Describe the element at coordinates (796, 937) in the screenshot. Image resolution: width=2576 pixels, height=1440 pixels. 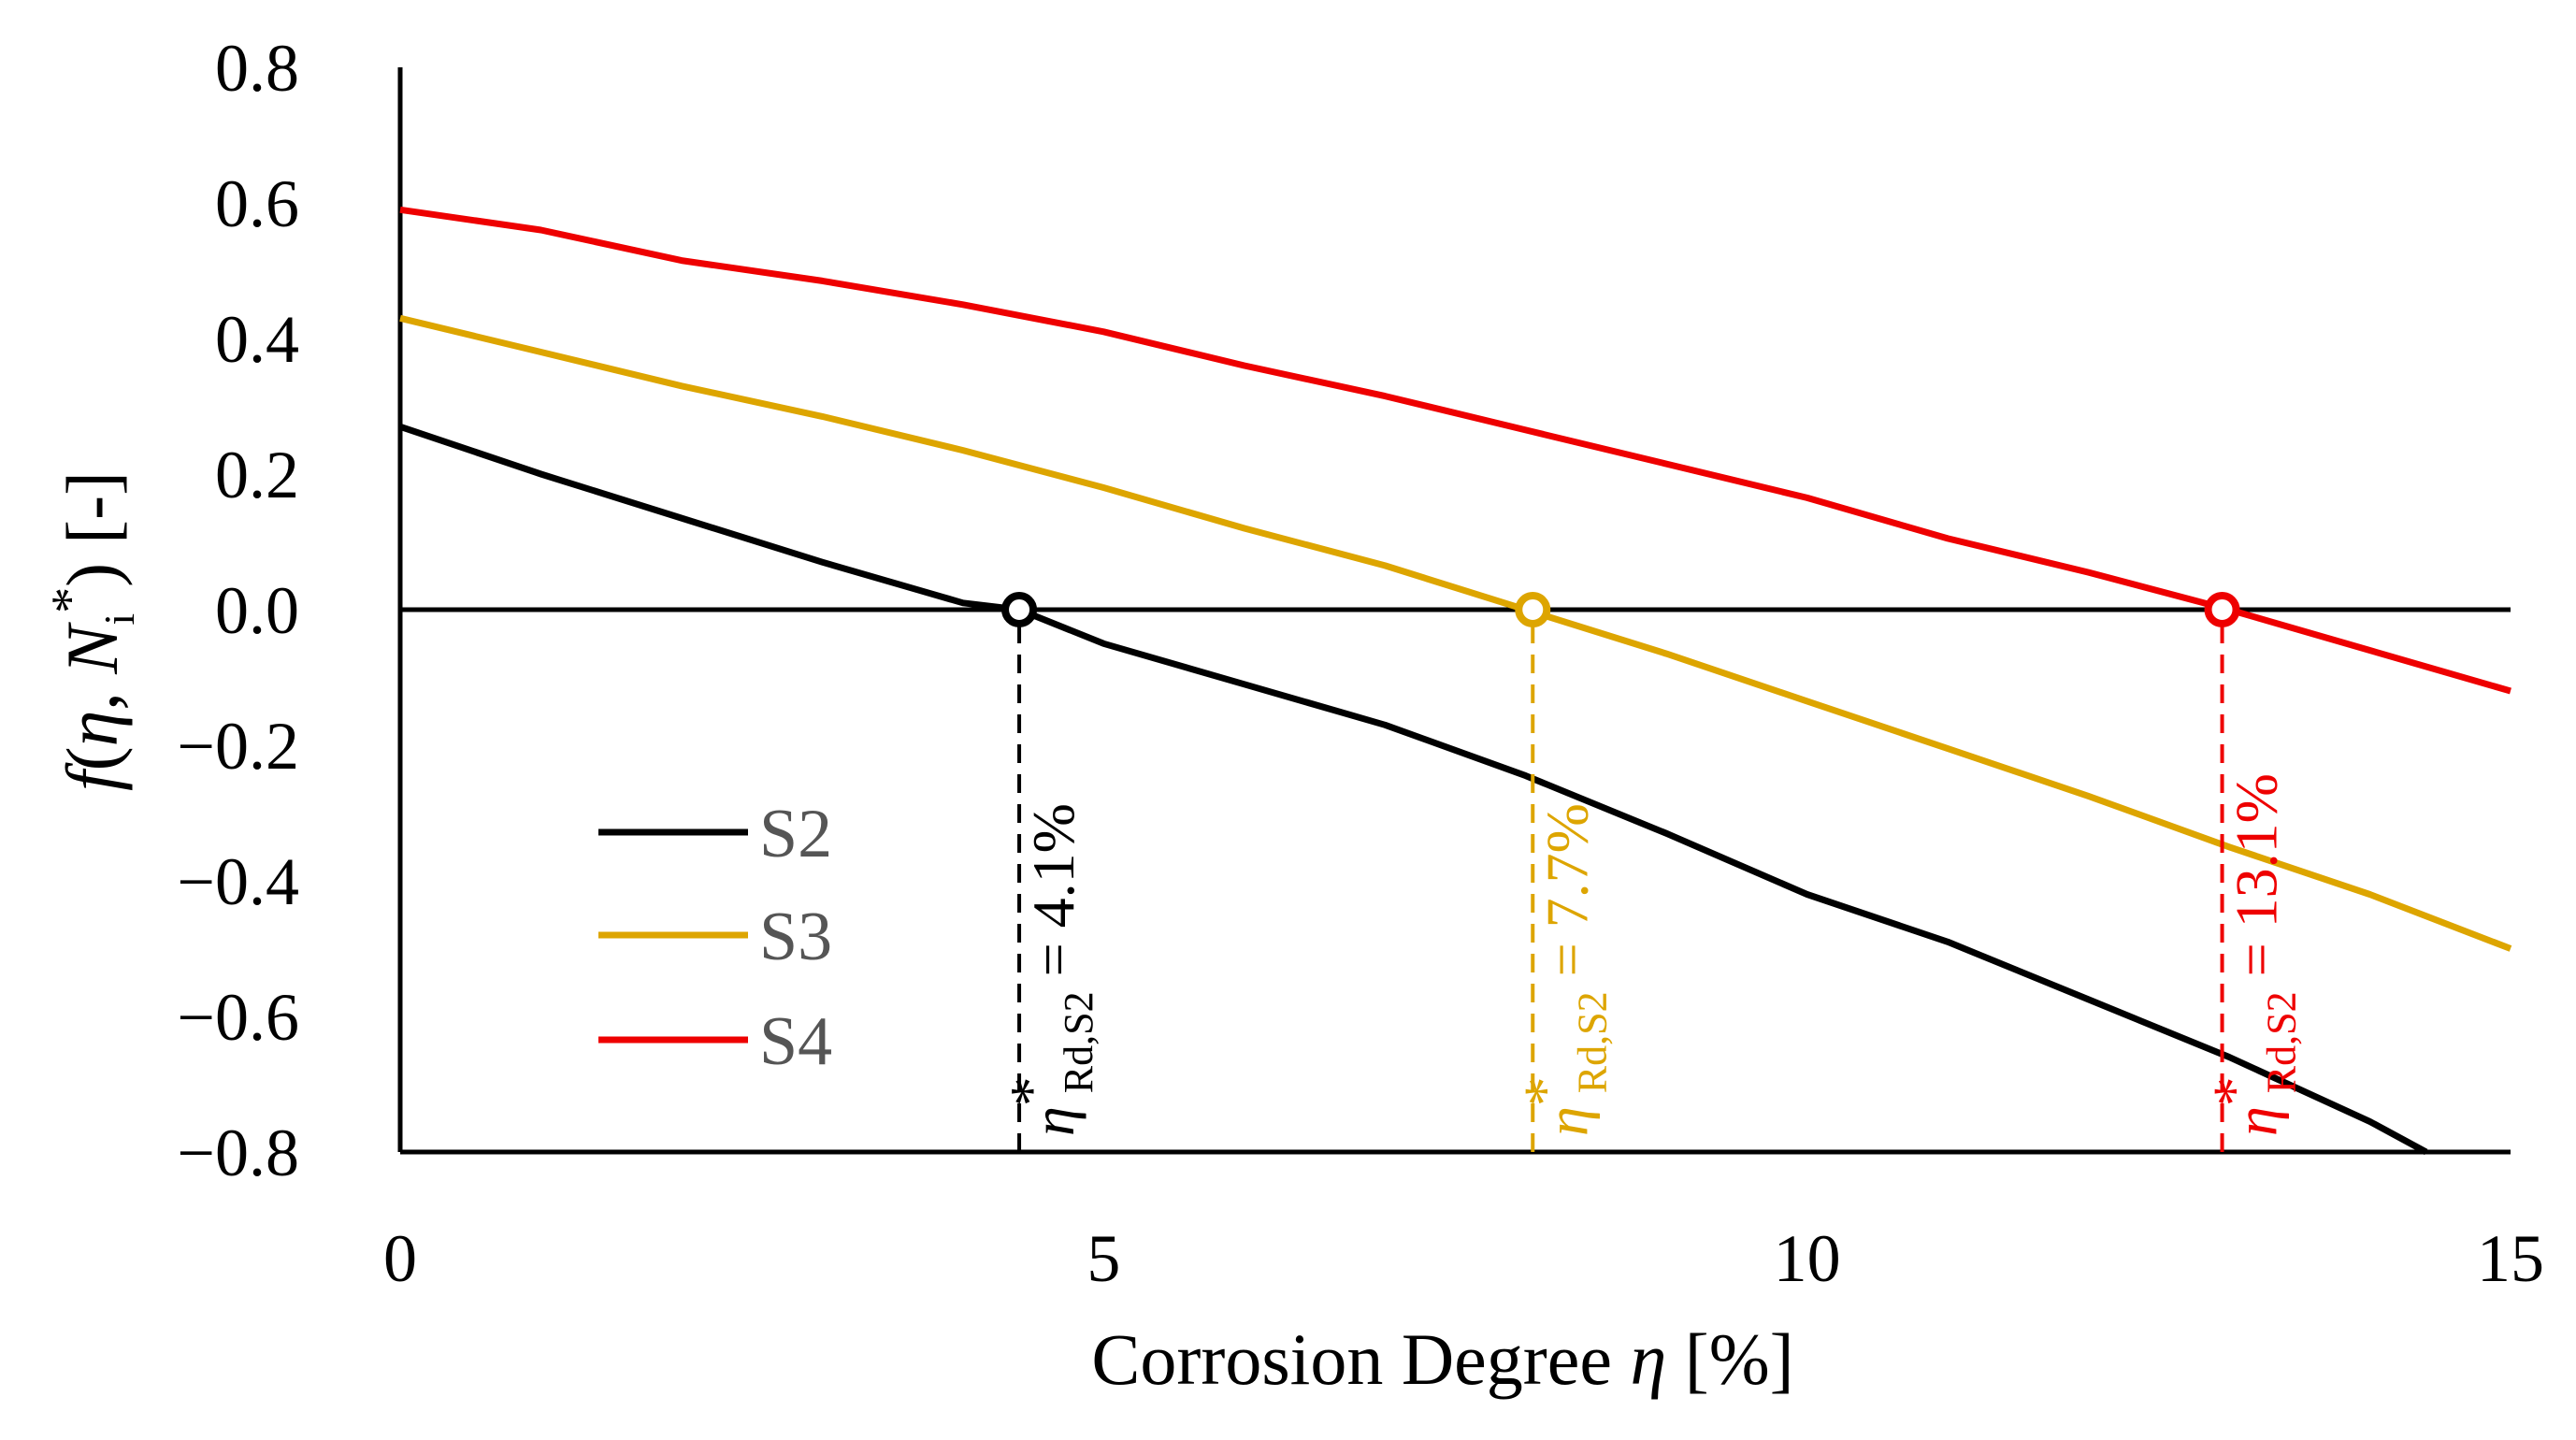
I see `legend-label-s3: S3` at that location.